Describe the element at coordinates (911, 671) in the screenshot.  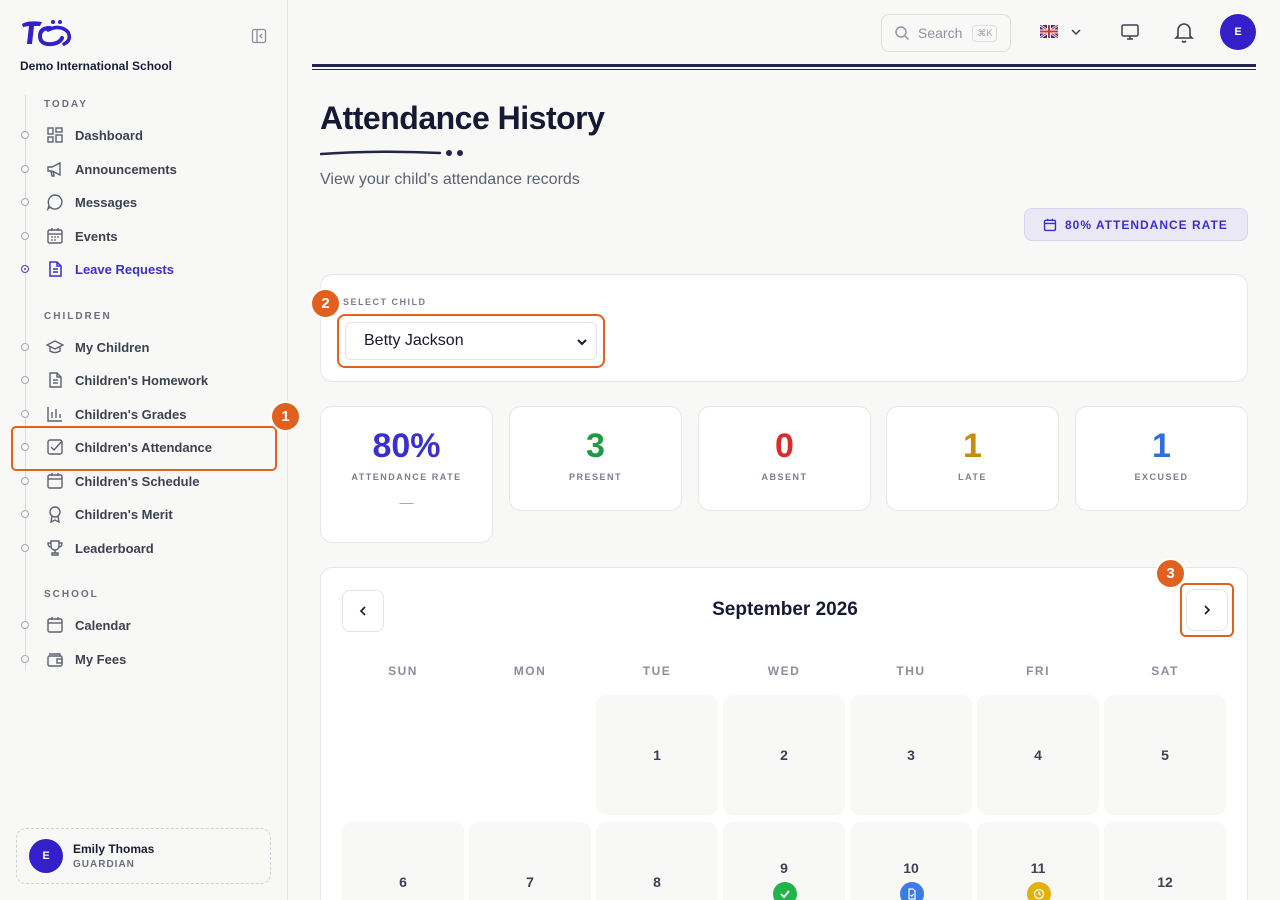
I see `weekday-header: THU` at that location.